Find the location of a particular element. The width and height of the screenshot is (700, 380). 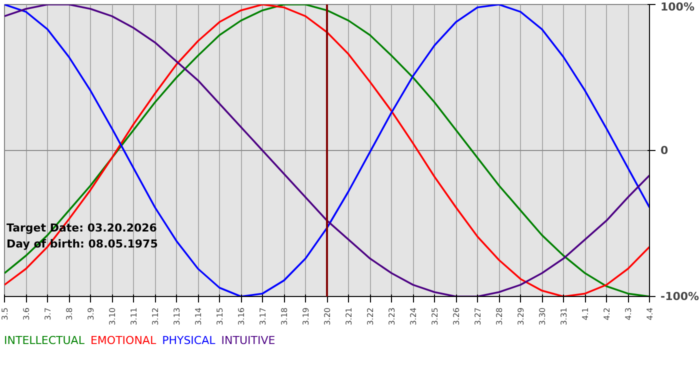

y-tick-label: 100% is located at coordinates (677, 7).